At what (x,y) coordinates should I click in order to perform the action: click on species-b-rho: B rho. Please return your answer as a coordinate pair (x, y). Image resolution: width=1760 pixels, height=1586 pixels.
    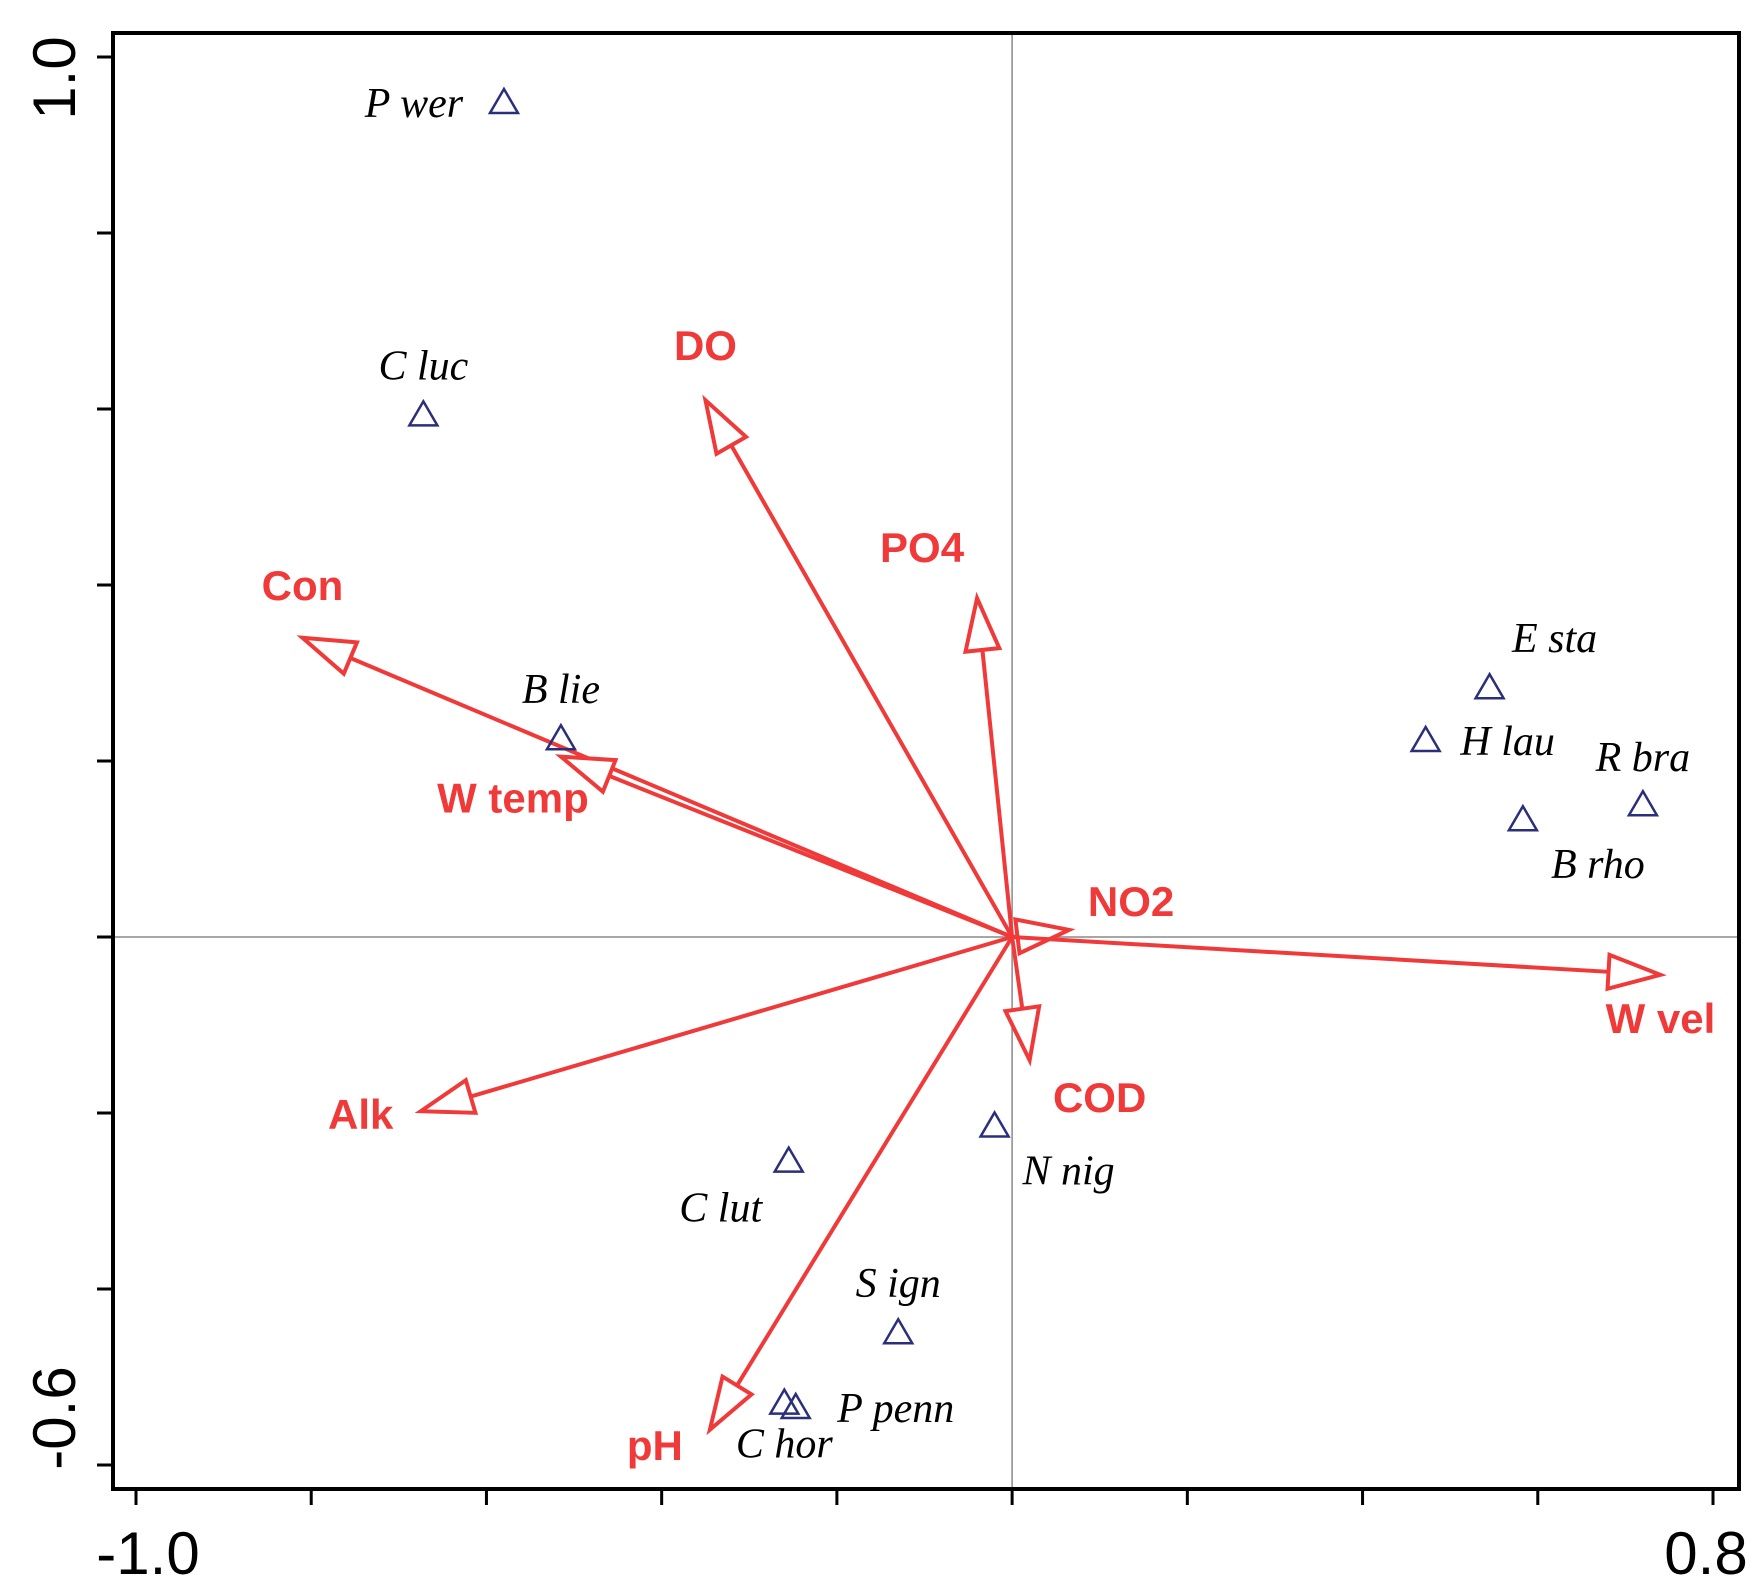
    Looking at the image, I should click on (1575, 845).